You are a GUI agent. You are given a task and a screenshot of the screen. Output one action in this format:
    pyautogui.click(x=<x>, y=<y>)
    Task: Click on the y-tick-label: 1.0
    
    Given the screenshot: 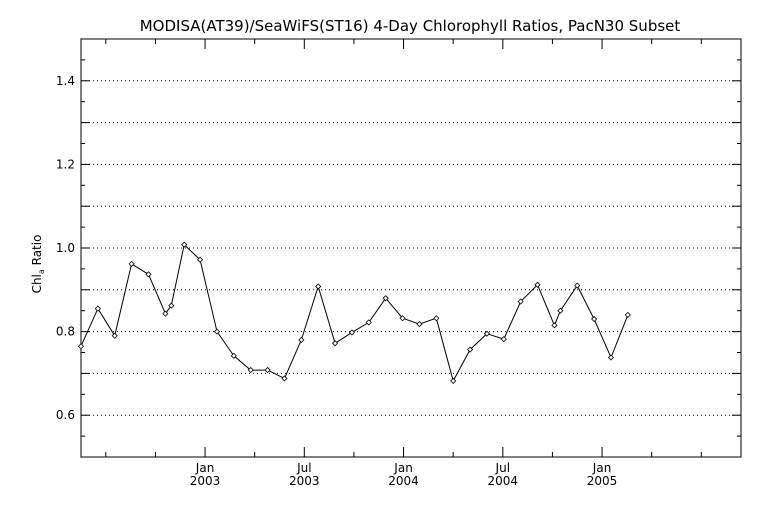 What is the action you would take?
    pyautogui.click(x=65, y=248)
    